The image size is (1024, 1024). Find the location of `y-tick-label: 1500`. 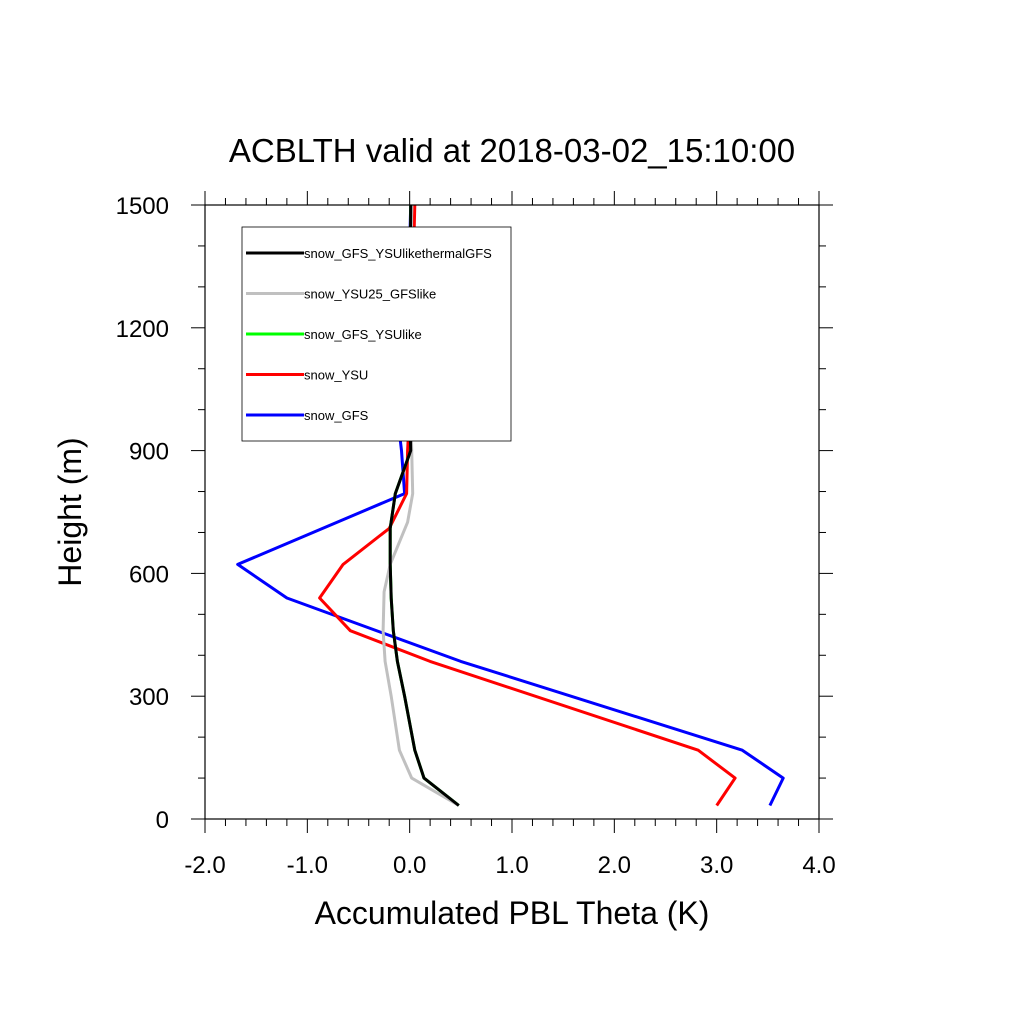

y-tick-label: 1500 is located at coordinates (142, 206).